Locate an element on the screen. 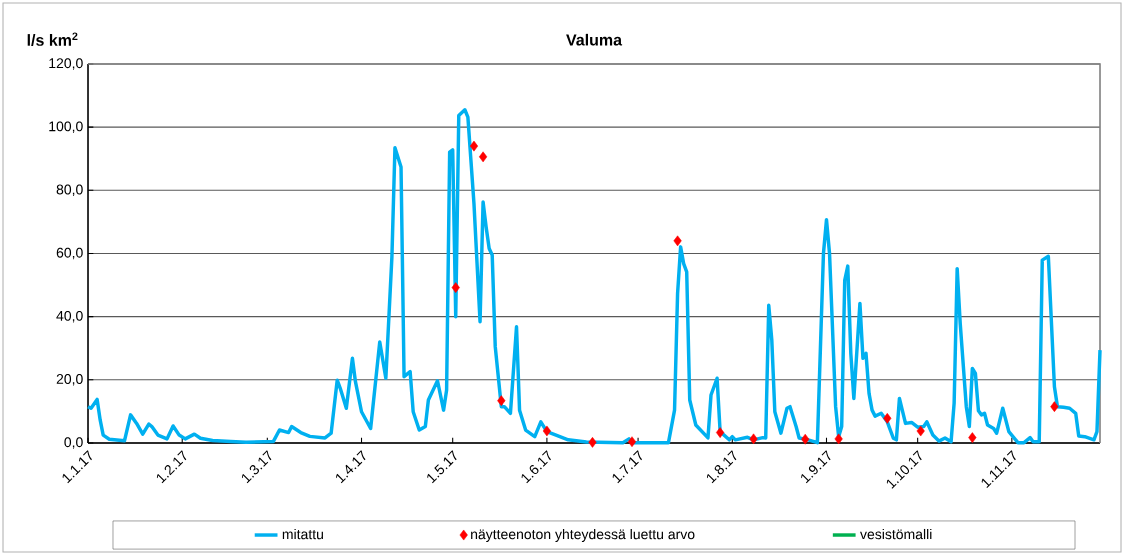  y-tick-label: 20,0 is located at coordinates (69, 380).